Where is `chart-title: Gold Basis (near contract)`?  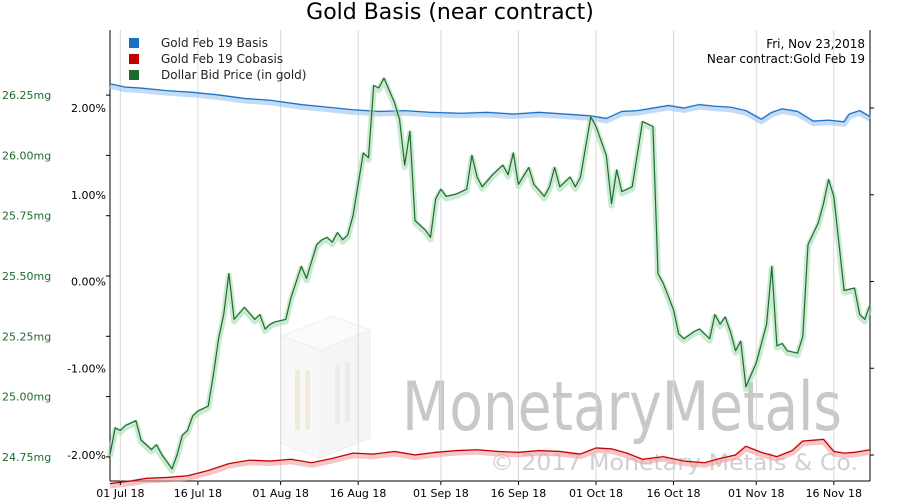 chart-title: Gold Basis (near contract) is located at coordinates (450, 12).